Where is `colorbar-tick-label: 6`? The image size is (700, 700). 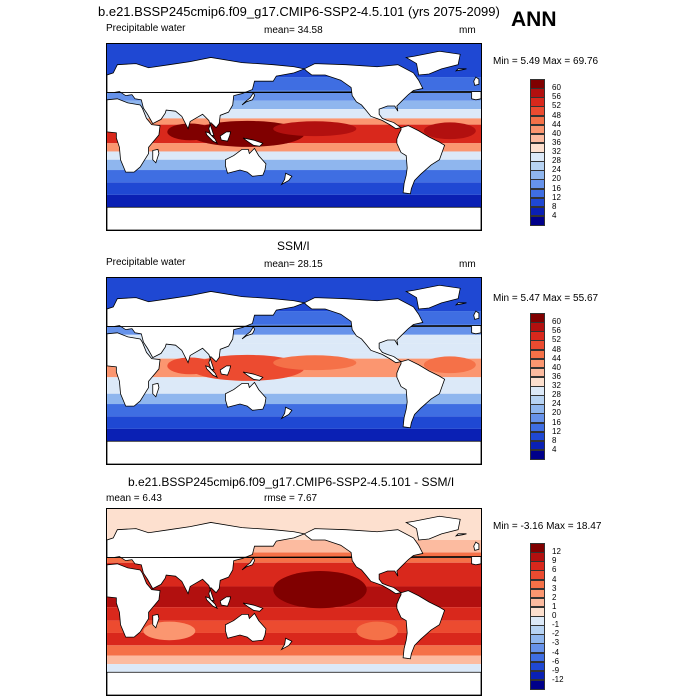
colorbar-tick-label: 6 is located at coordinates (554, 570).